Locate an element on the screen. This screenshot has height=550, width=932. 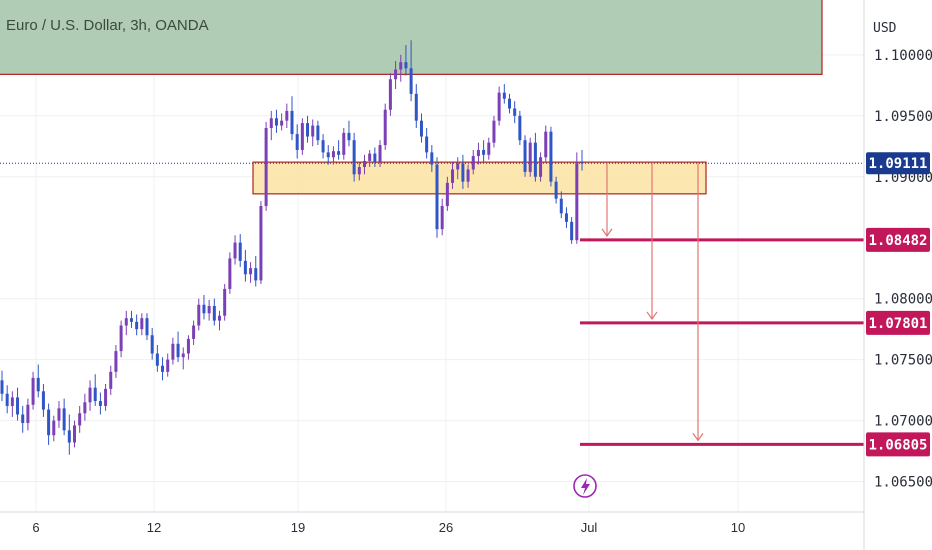
price-tick-label: 1.10000 is located at coordinates (903, 56).